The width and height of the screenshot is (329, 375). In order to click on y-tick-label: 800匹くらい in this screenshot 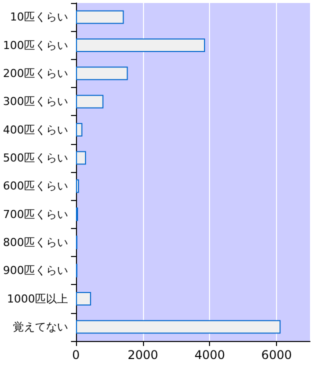, I will do `click(35, 242)`.